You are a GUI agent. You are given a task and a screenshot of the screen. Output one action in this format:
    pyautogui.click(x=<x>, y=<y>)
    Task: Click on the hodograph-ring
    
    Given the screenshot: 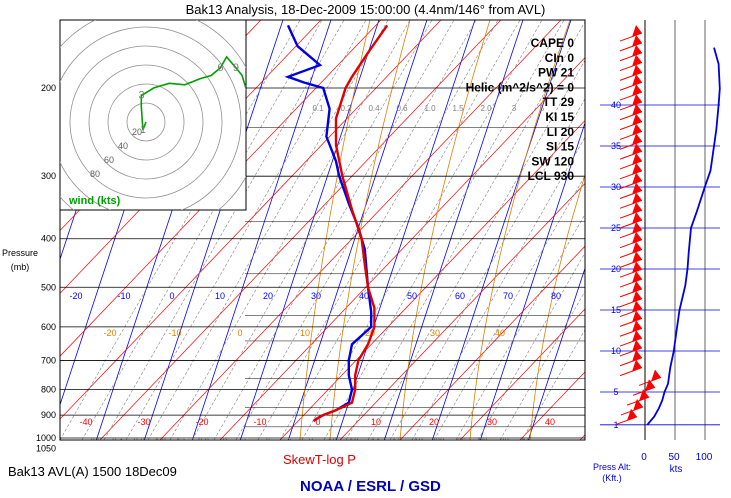 What is the action you would take?
    pyautogui.click(x=146, y=122)
    